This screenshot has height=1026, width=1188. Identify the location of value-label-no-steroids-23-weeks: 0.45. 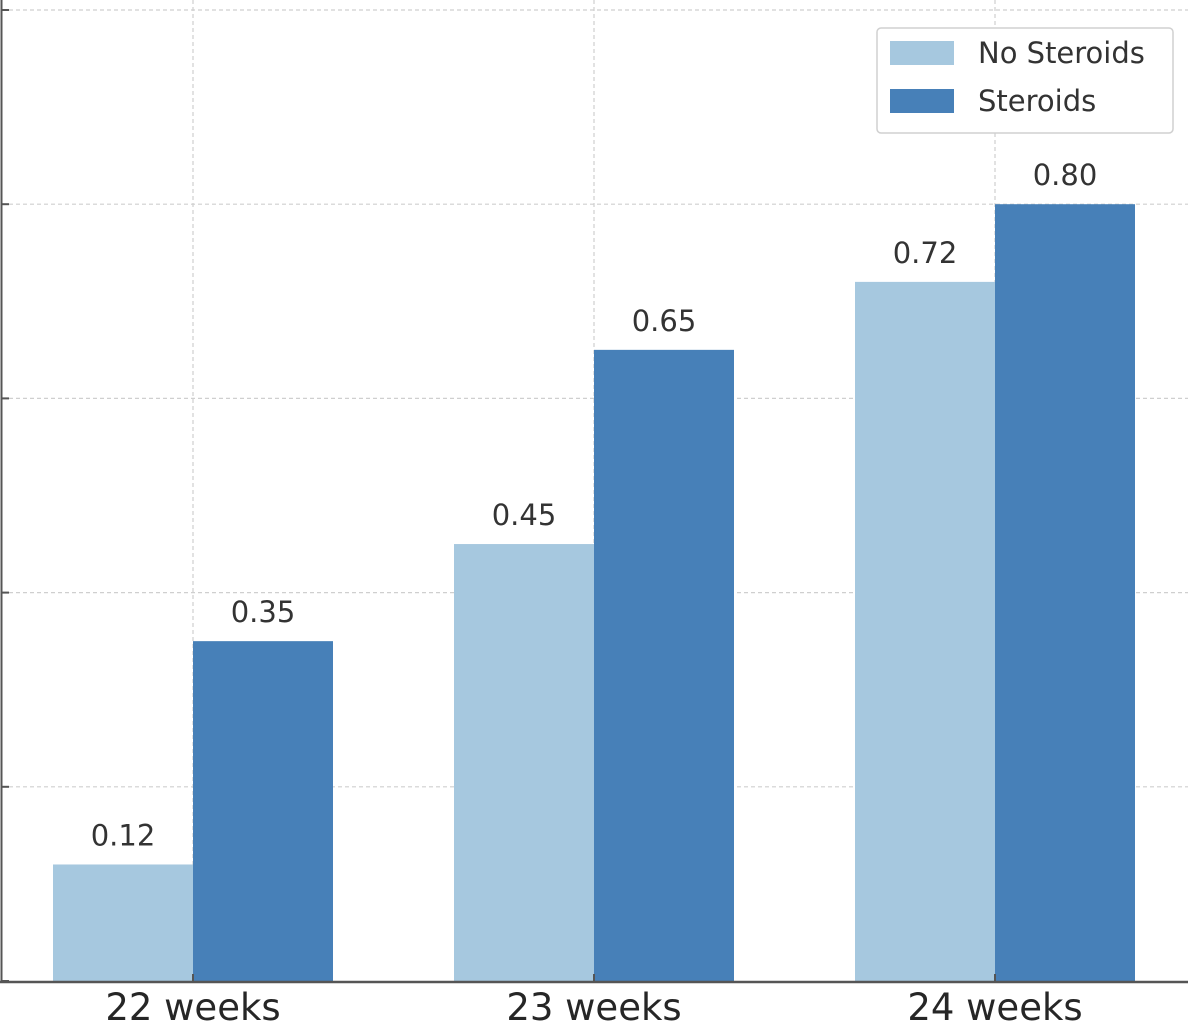
(524, 515).